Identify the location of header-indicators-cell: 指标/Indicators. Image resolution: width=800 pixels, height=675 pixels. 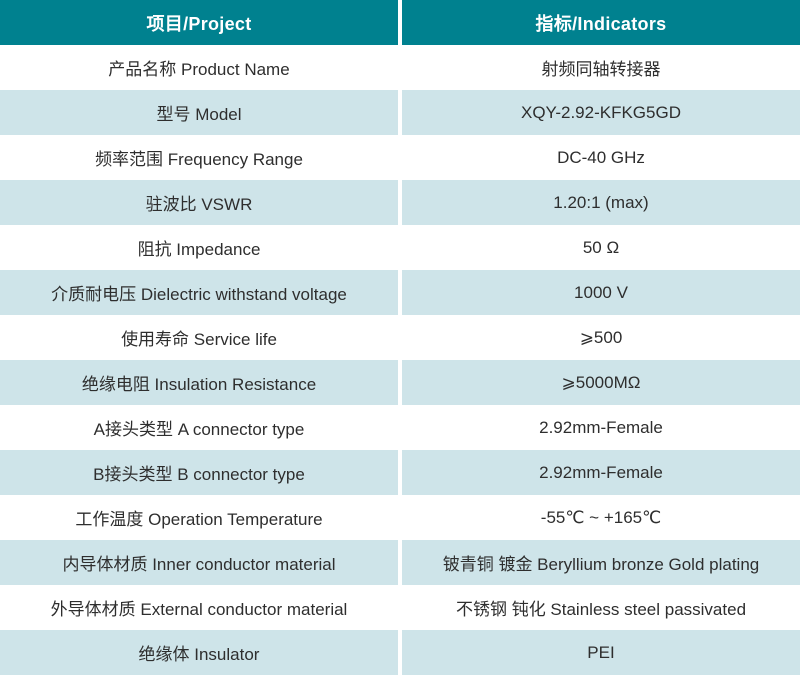
(601, 22).